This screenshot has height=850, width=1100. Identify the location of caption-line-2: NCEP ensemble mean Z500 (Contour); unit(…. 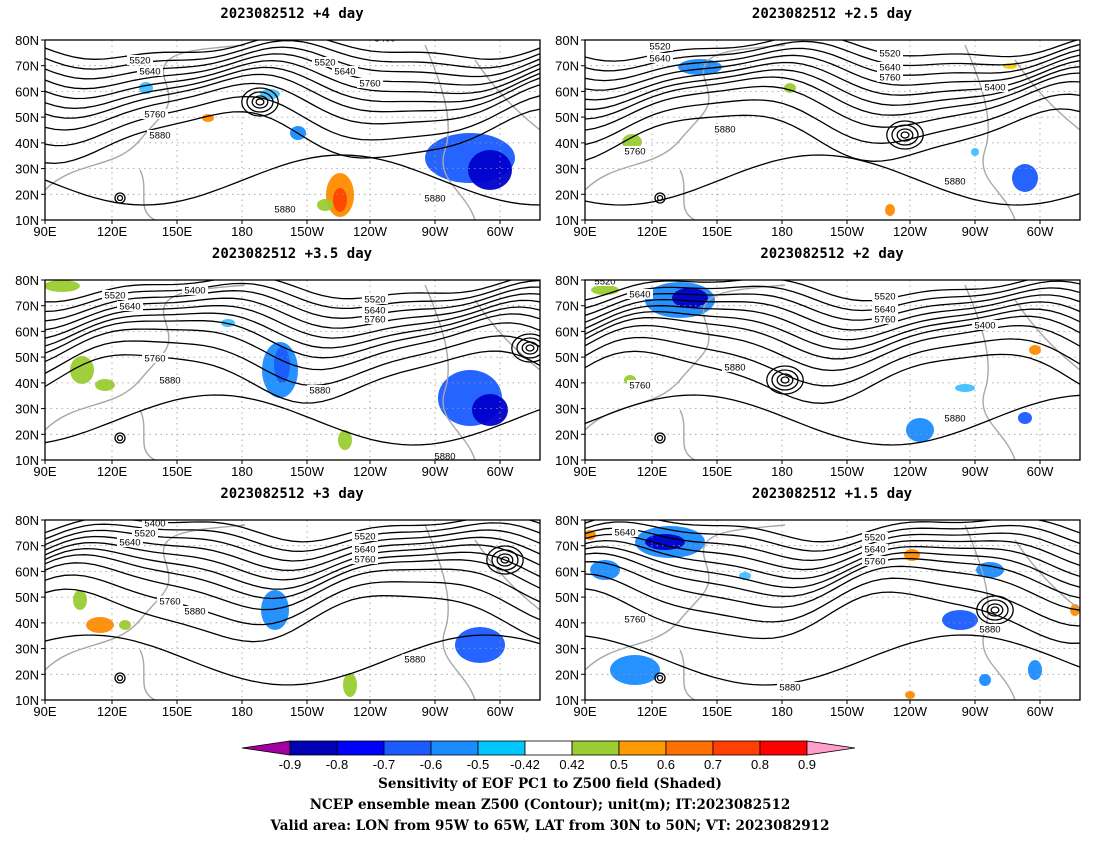
(550, 805).